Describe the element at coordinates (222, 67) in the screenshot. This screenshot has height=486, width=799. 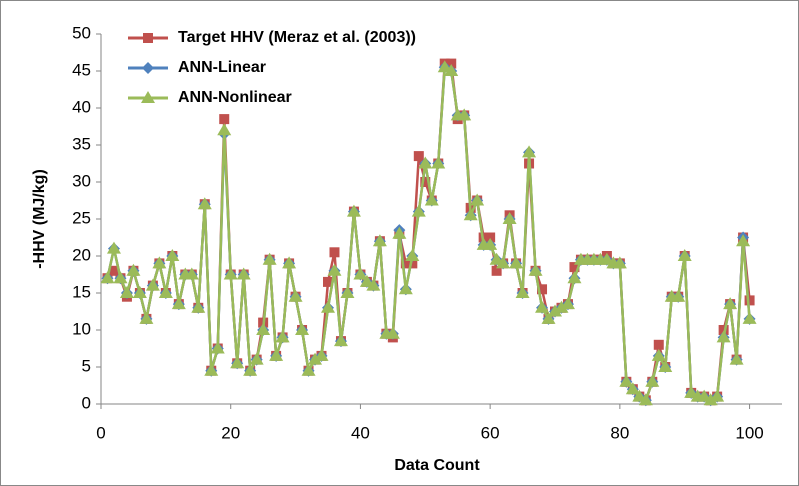
I see `legend-label: ANN-Linear` at that location.